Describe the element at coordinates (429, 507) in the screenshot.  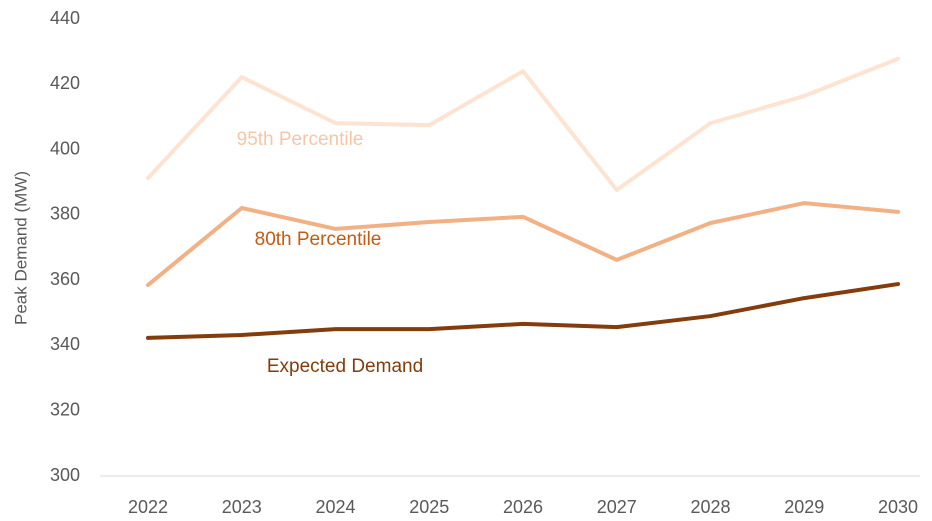
I see `x-tick-label: 2025` at that location.